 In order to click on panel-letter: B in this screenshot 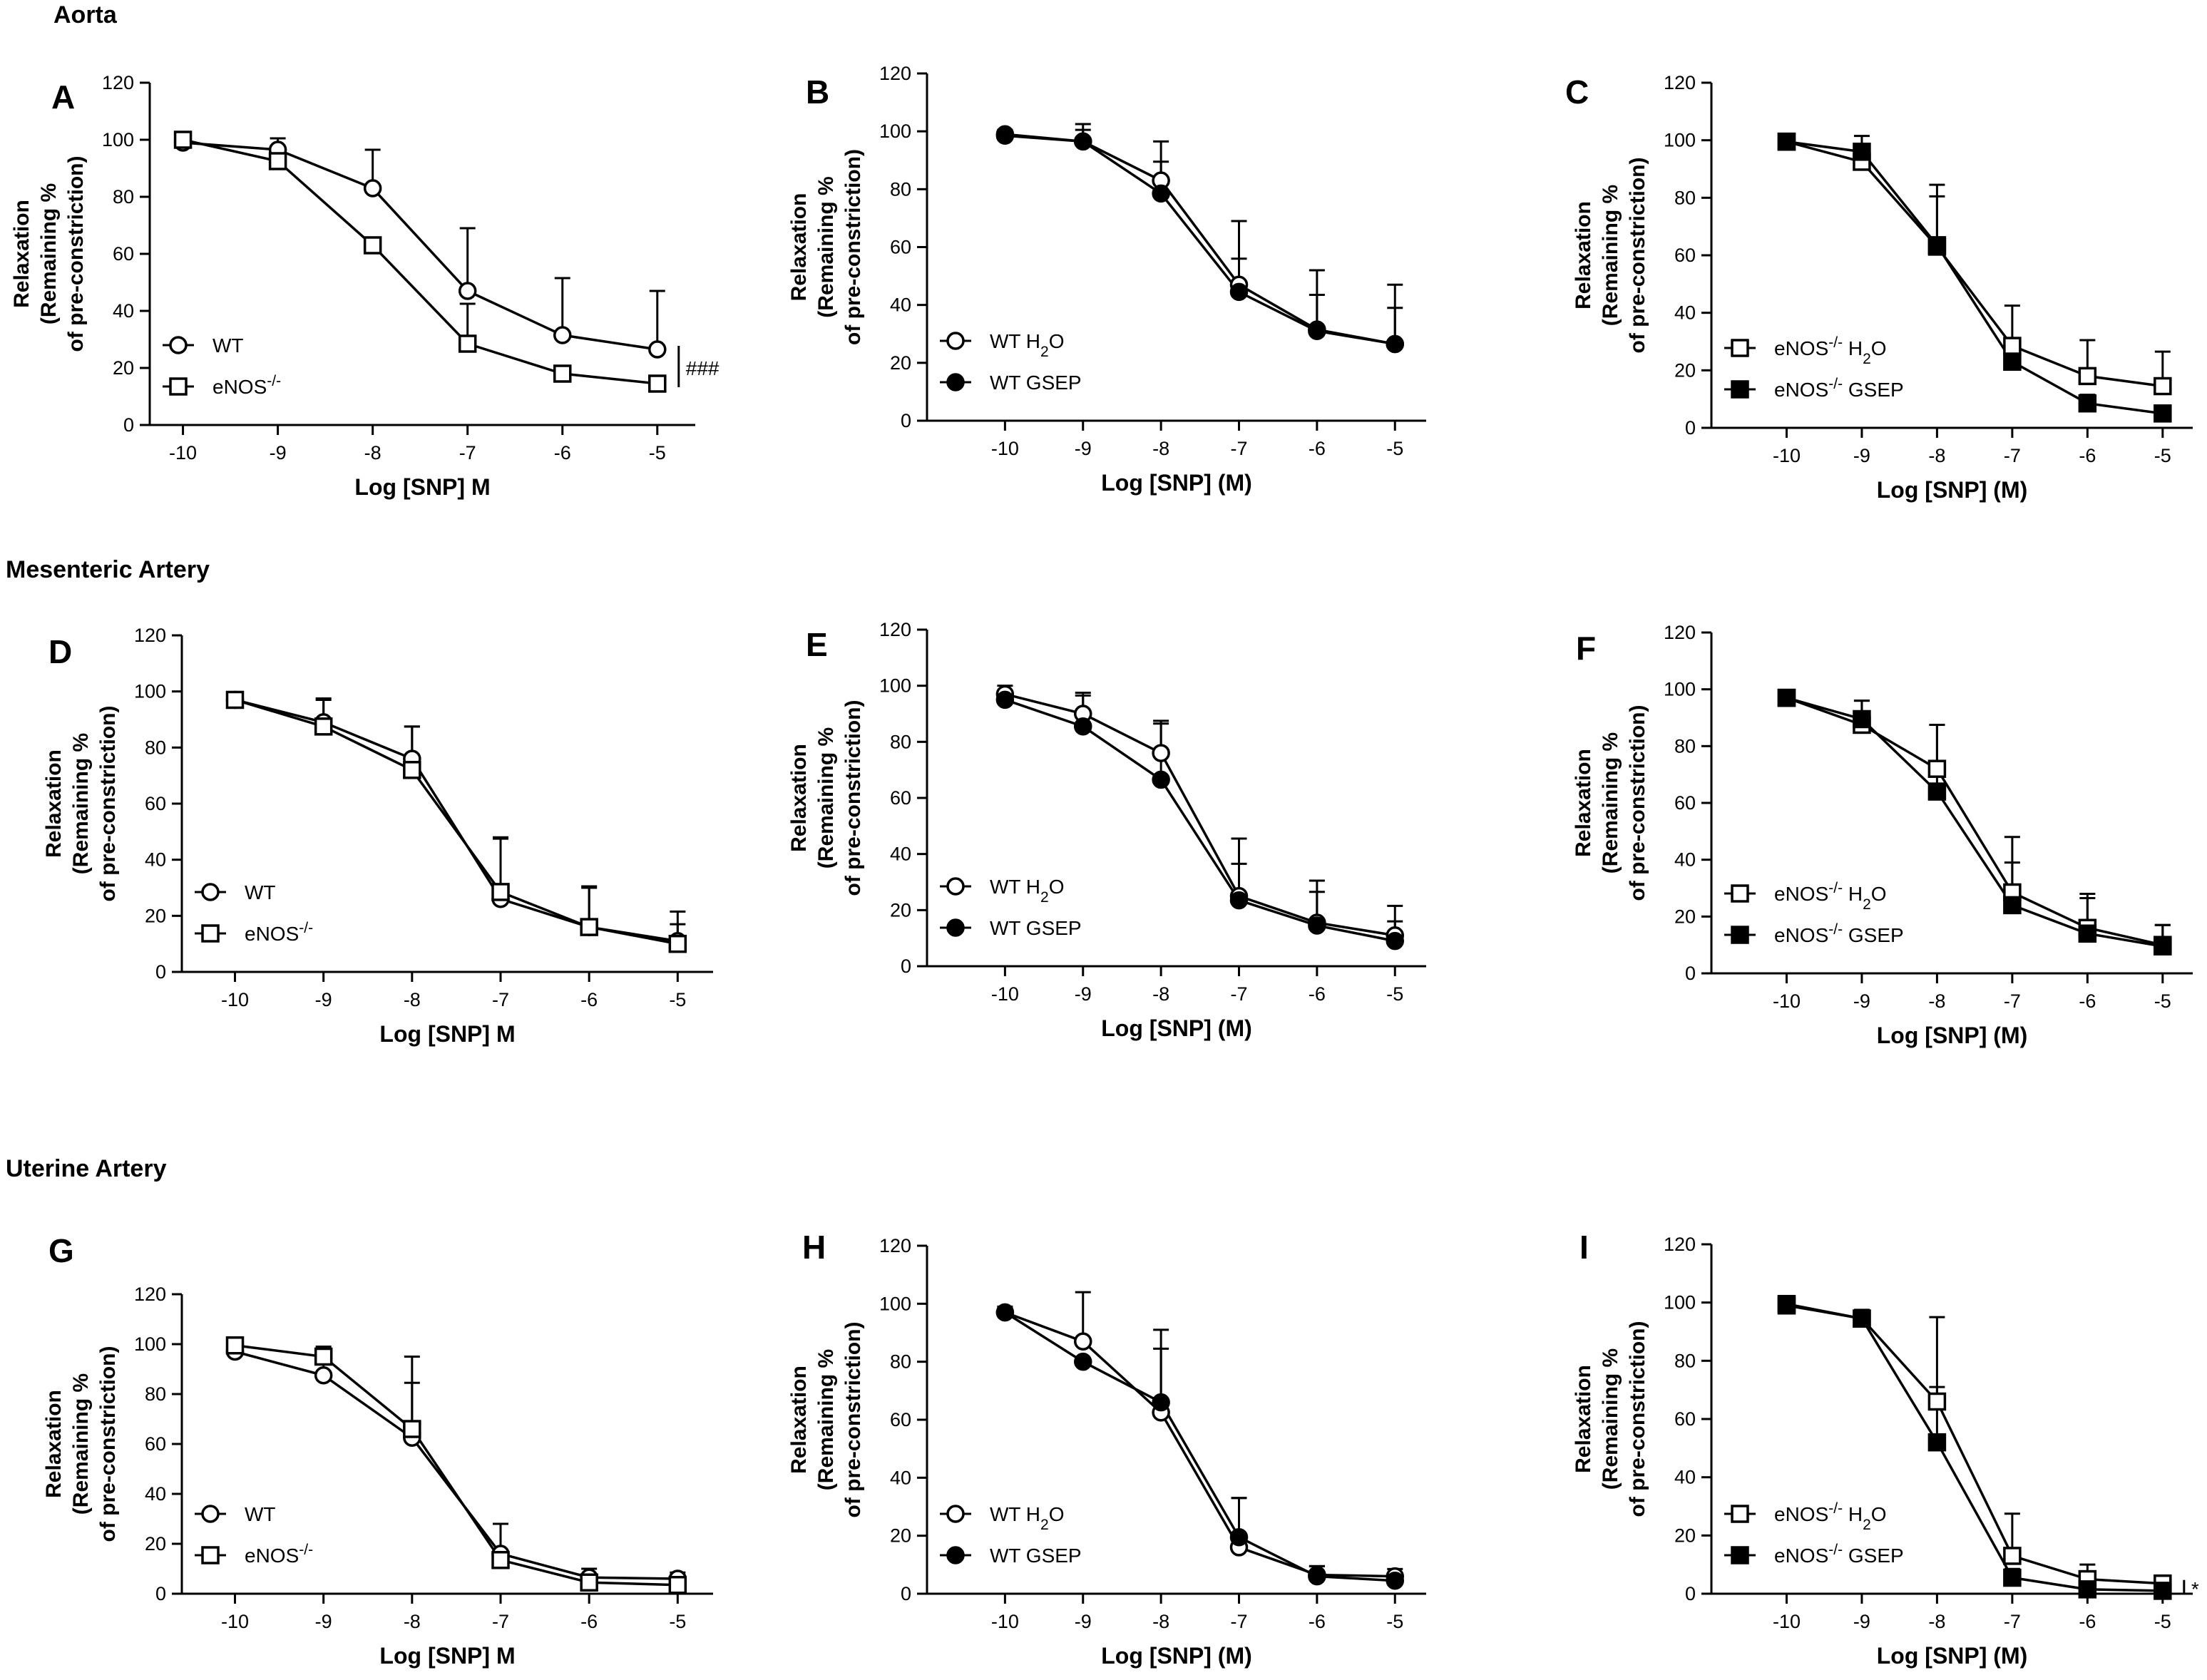, I will do `click(817, 92)`.